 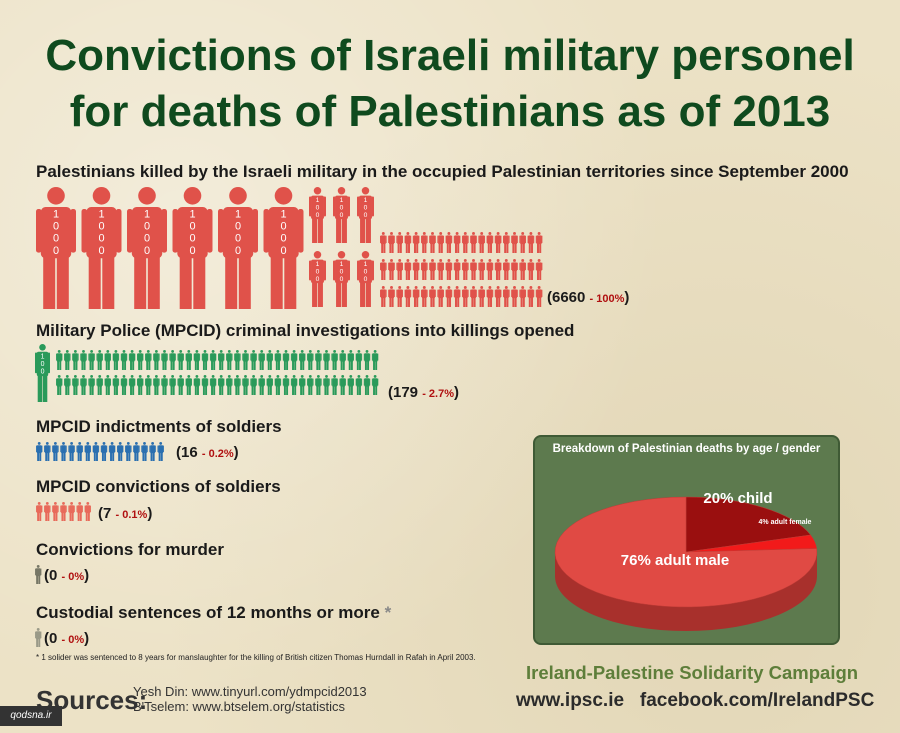 I want to click on count-murder-value: (0, so click(x=51, y=575).